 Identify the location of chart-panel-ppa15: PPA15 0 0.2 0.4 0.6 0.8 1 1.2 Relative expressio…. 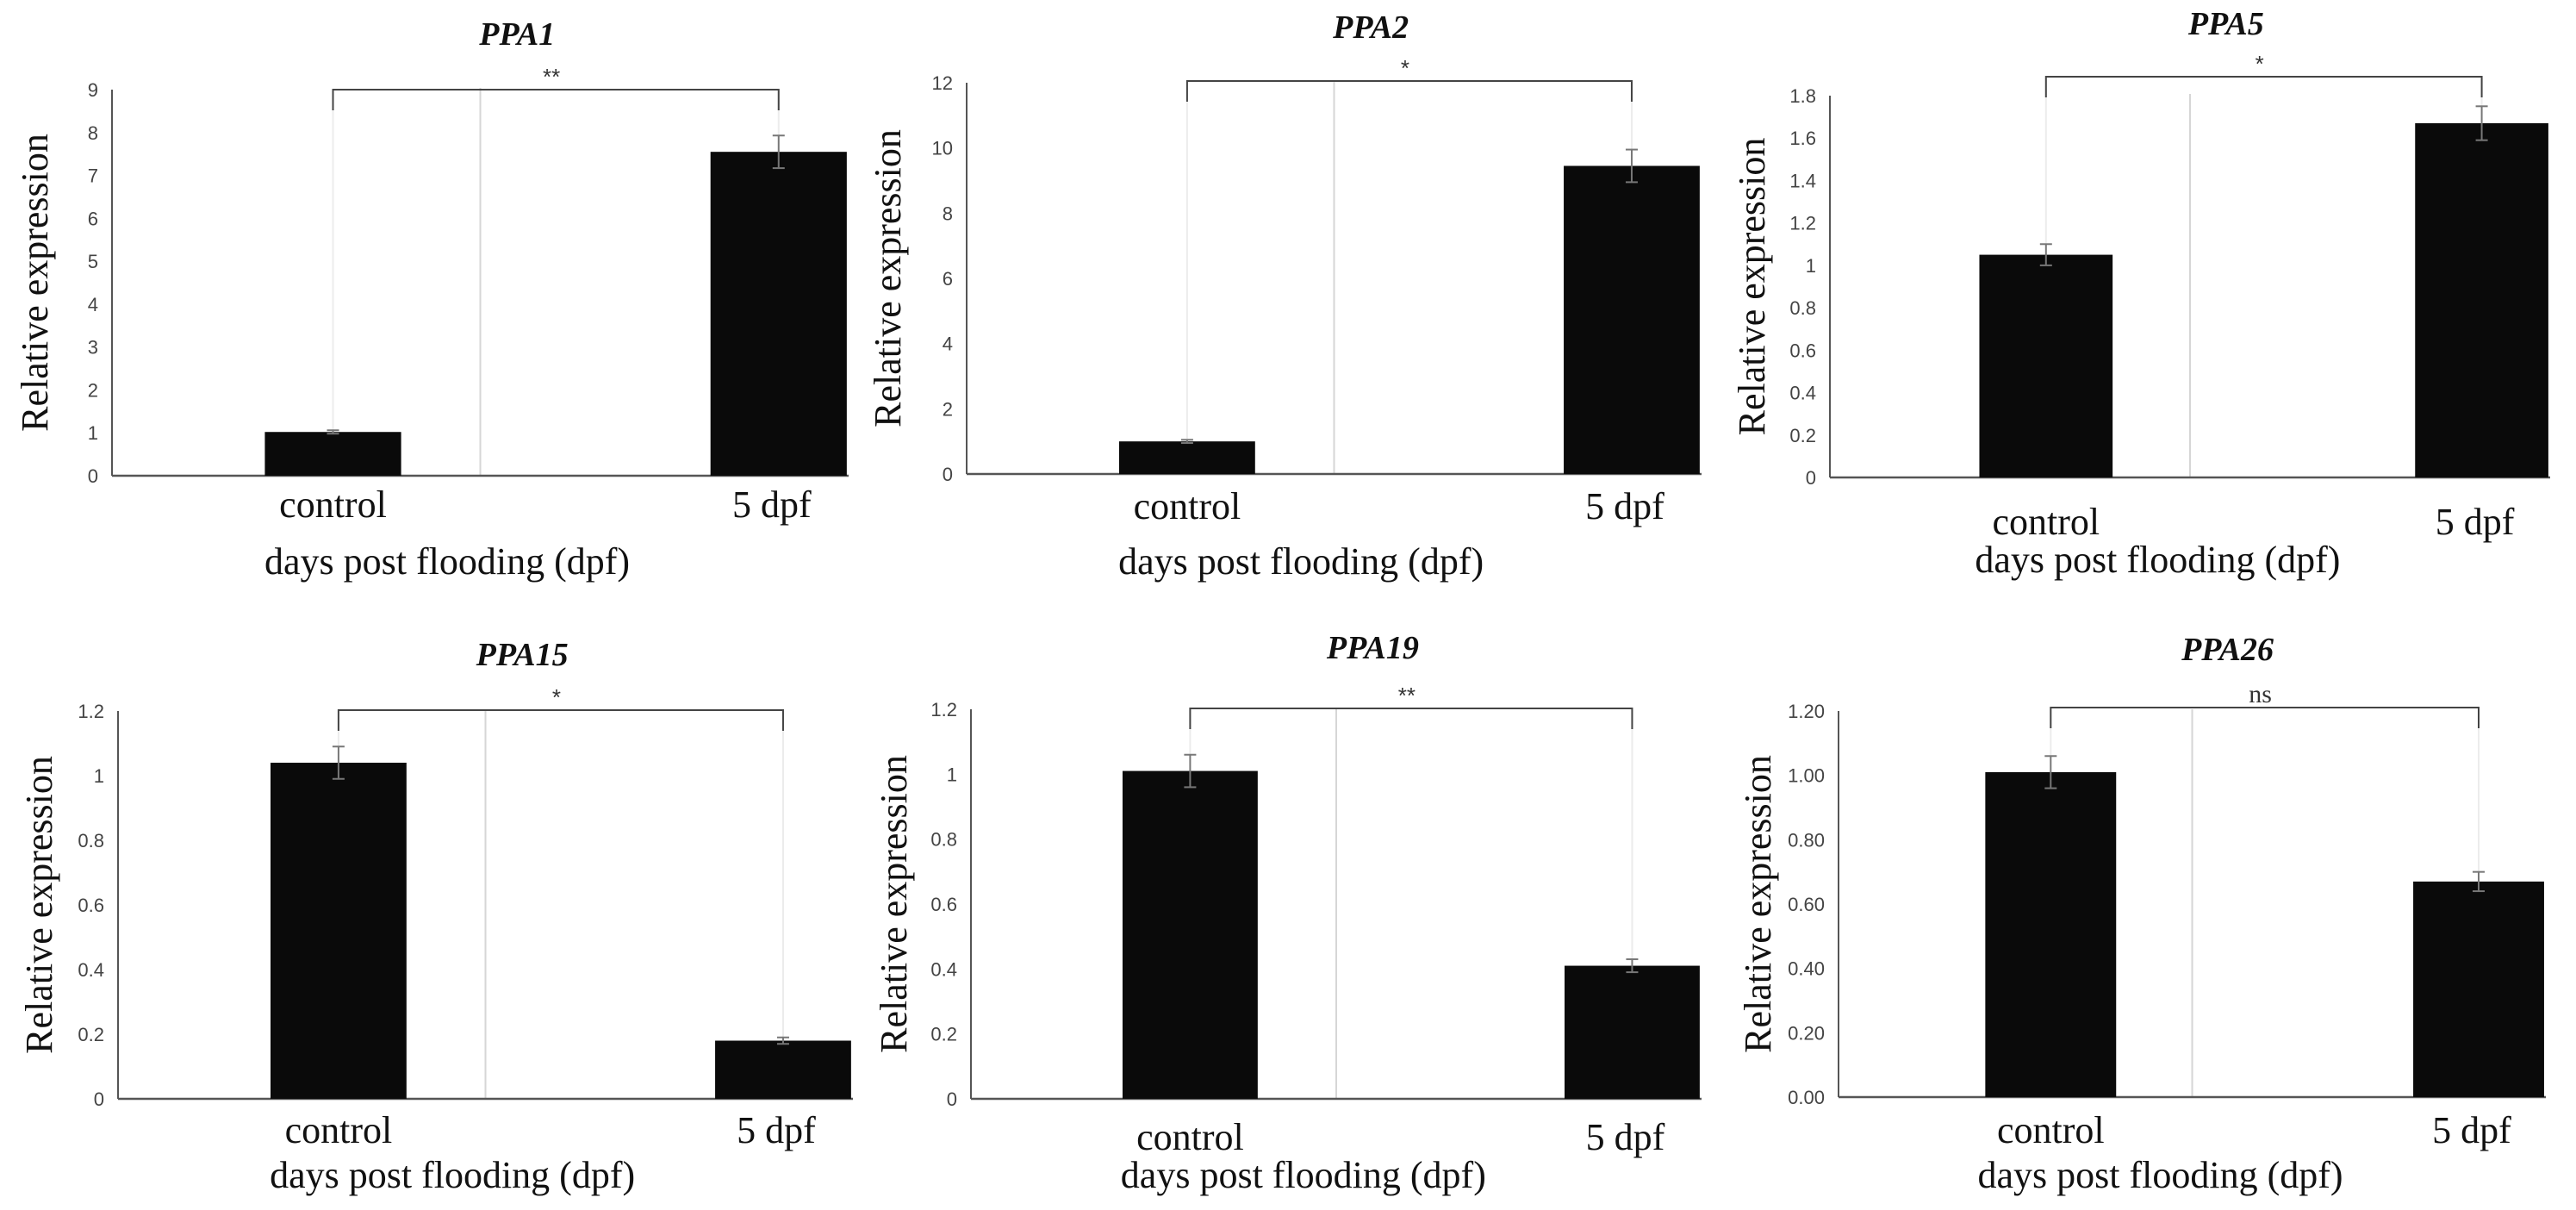
(436, 917).